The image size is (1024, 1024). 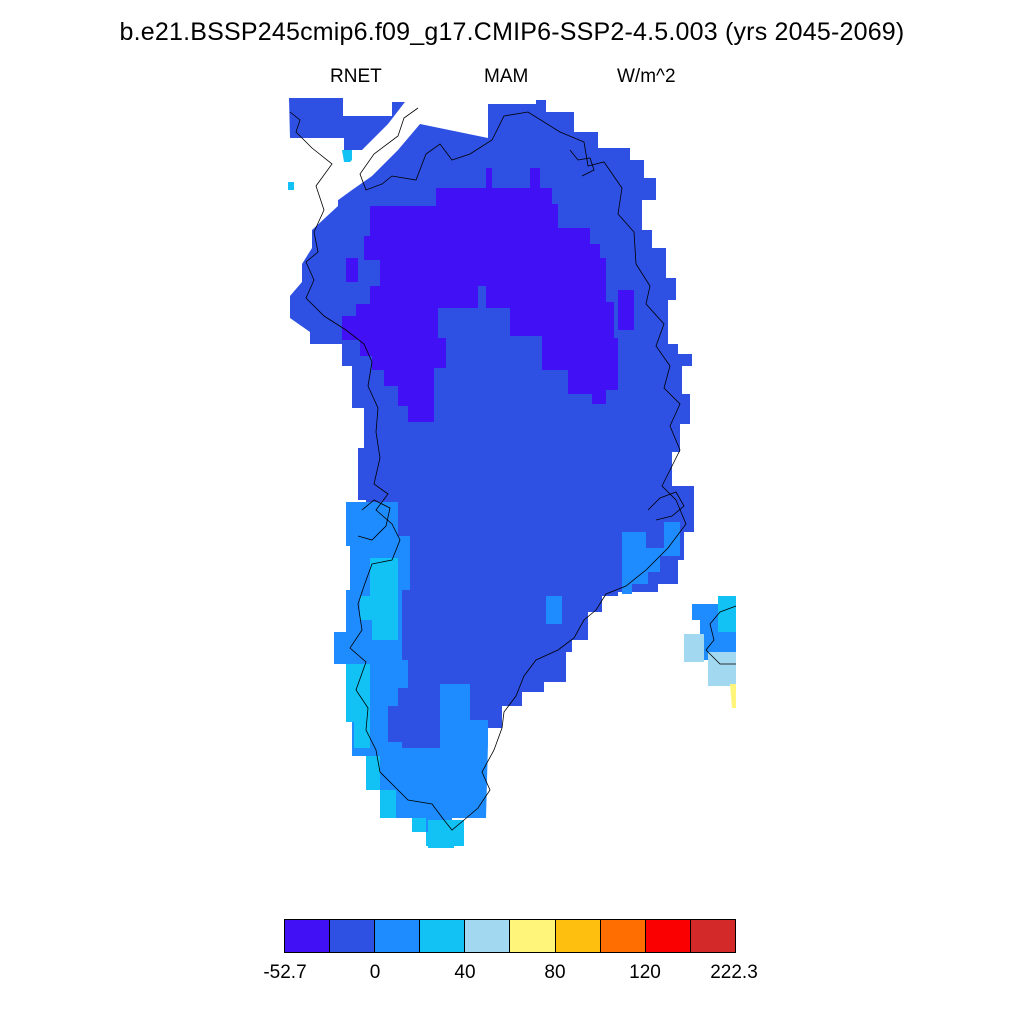 What do you see at coordinates (356, 76) in the screenshot?
I see `variable-label: RNET` at bounding box center [356, 76].